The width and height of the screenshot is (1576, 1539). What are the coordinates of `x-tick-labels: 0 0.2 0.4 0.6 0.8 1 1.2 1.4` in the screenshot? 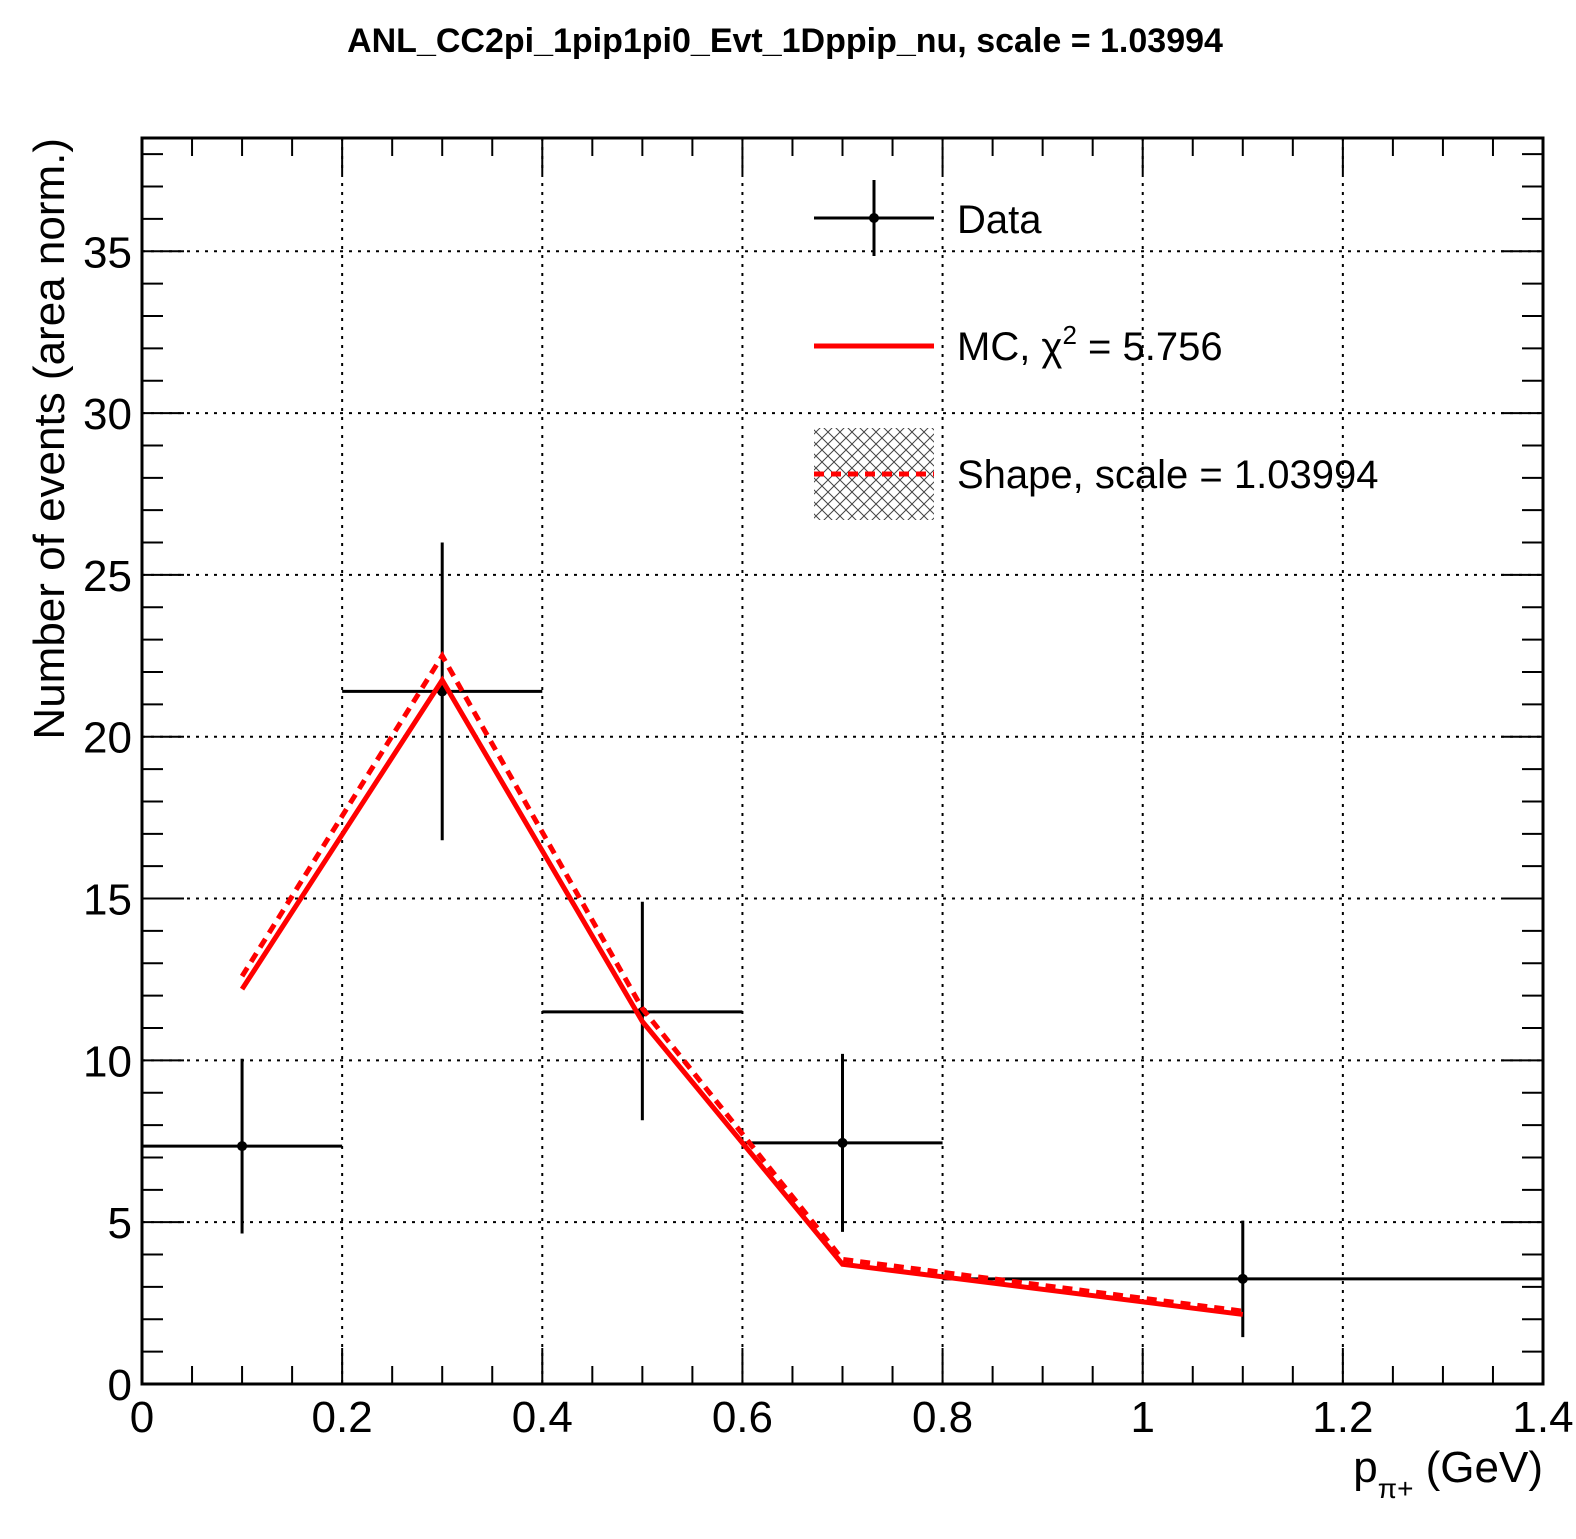 It's located at (852, 1417).